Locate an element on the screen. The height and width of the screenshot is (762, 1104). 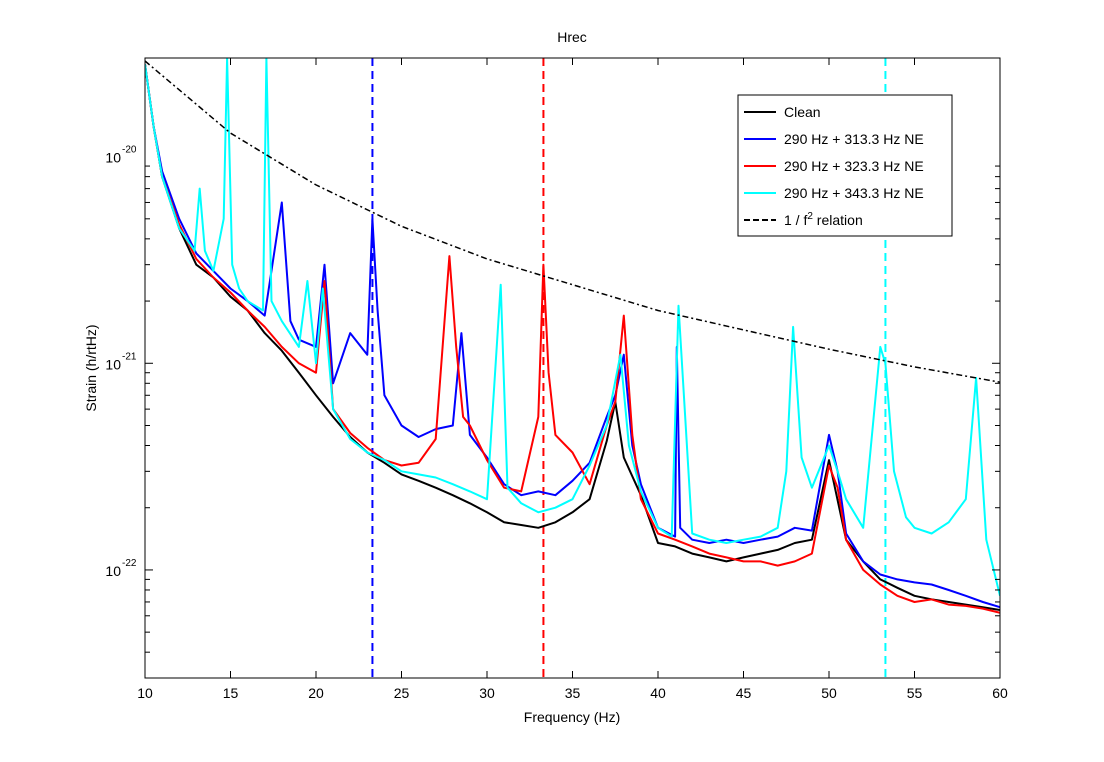
y-axis-label: Strain (h/rtHz) is located at coordinates (91, 367).